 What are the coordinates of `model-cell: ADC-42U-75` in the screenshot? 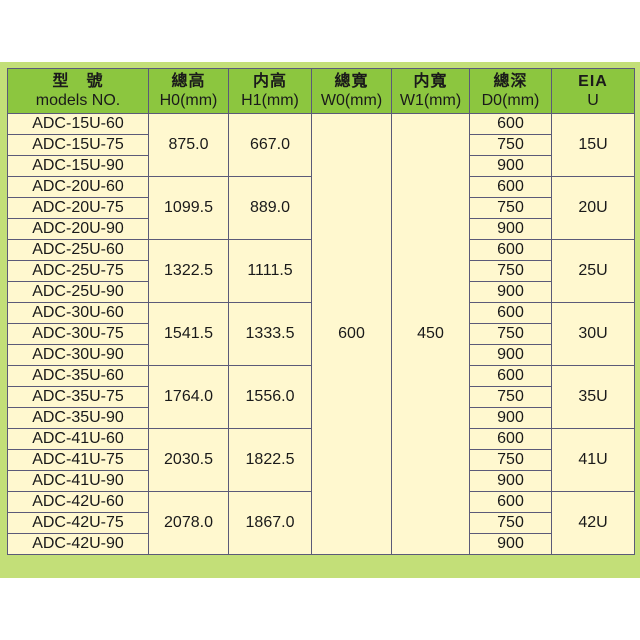 It's located at (78, 523).